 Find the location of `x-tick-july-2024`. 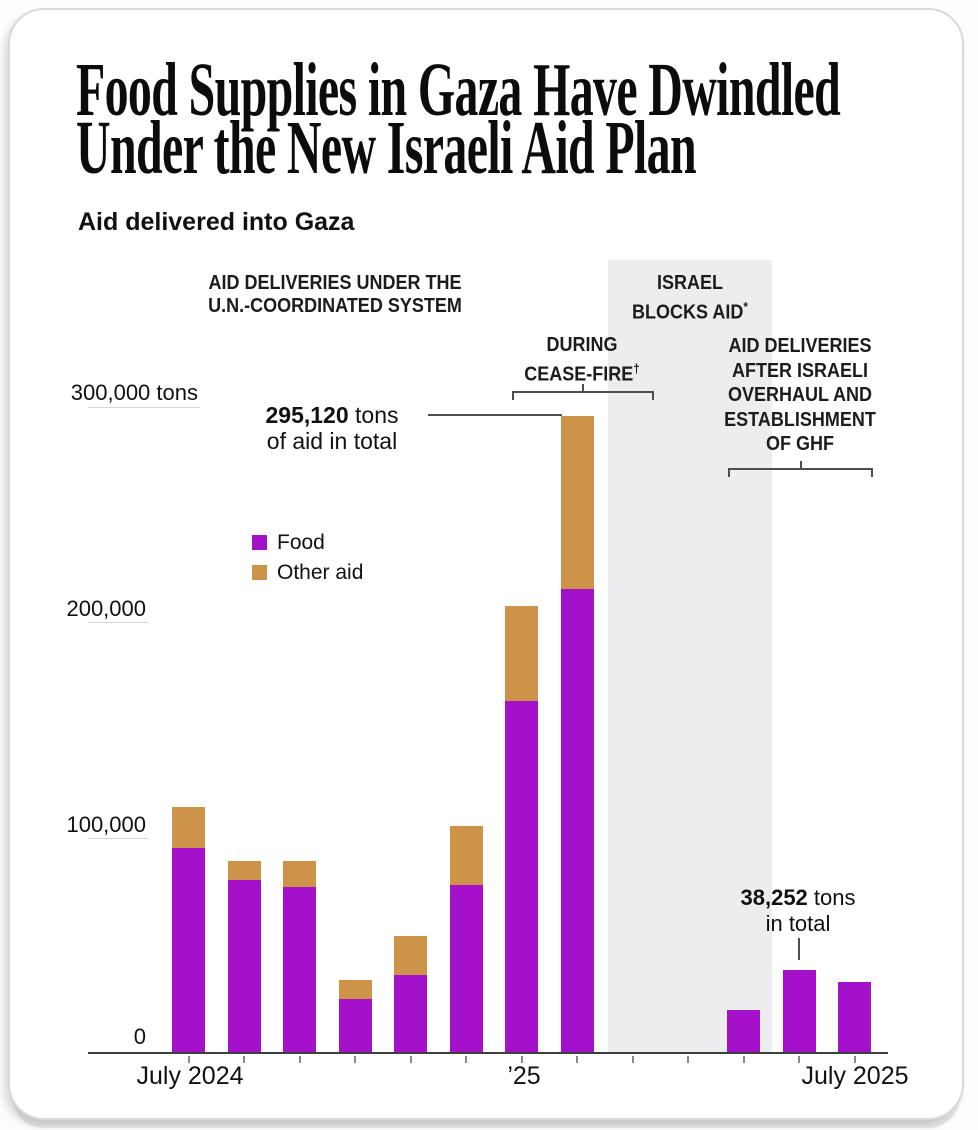

x-tick-july-2024 is located at coordinates (188, 1059).